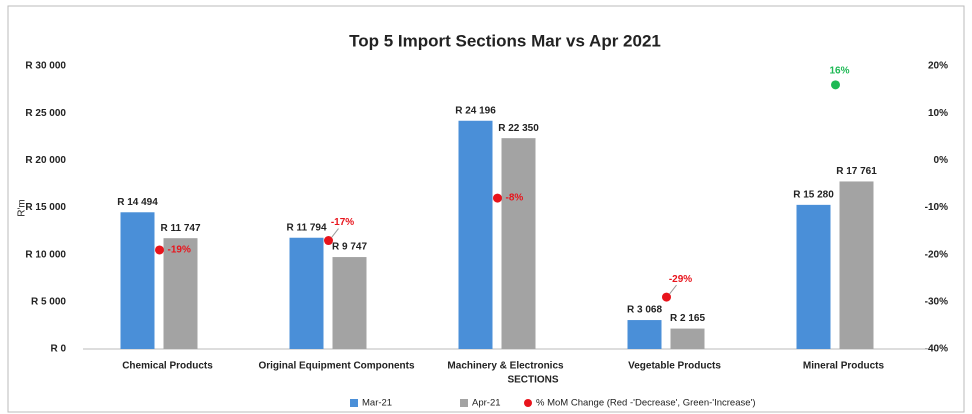 The image size is (972, 414). Describe the element at coordinates (336, 366) in the screenshot. I see `x-tick-label: Original Equipment Components` at that location.